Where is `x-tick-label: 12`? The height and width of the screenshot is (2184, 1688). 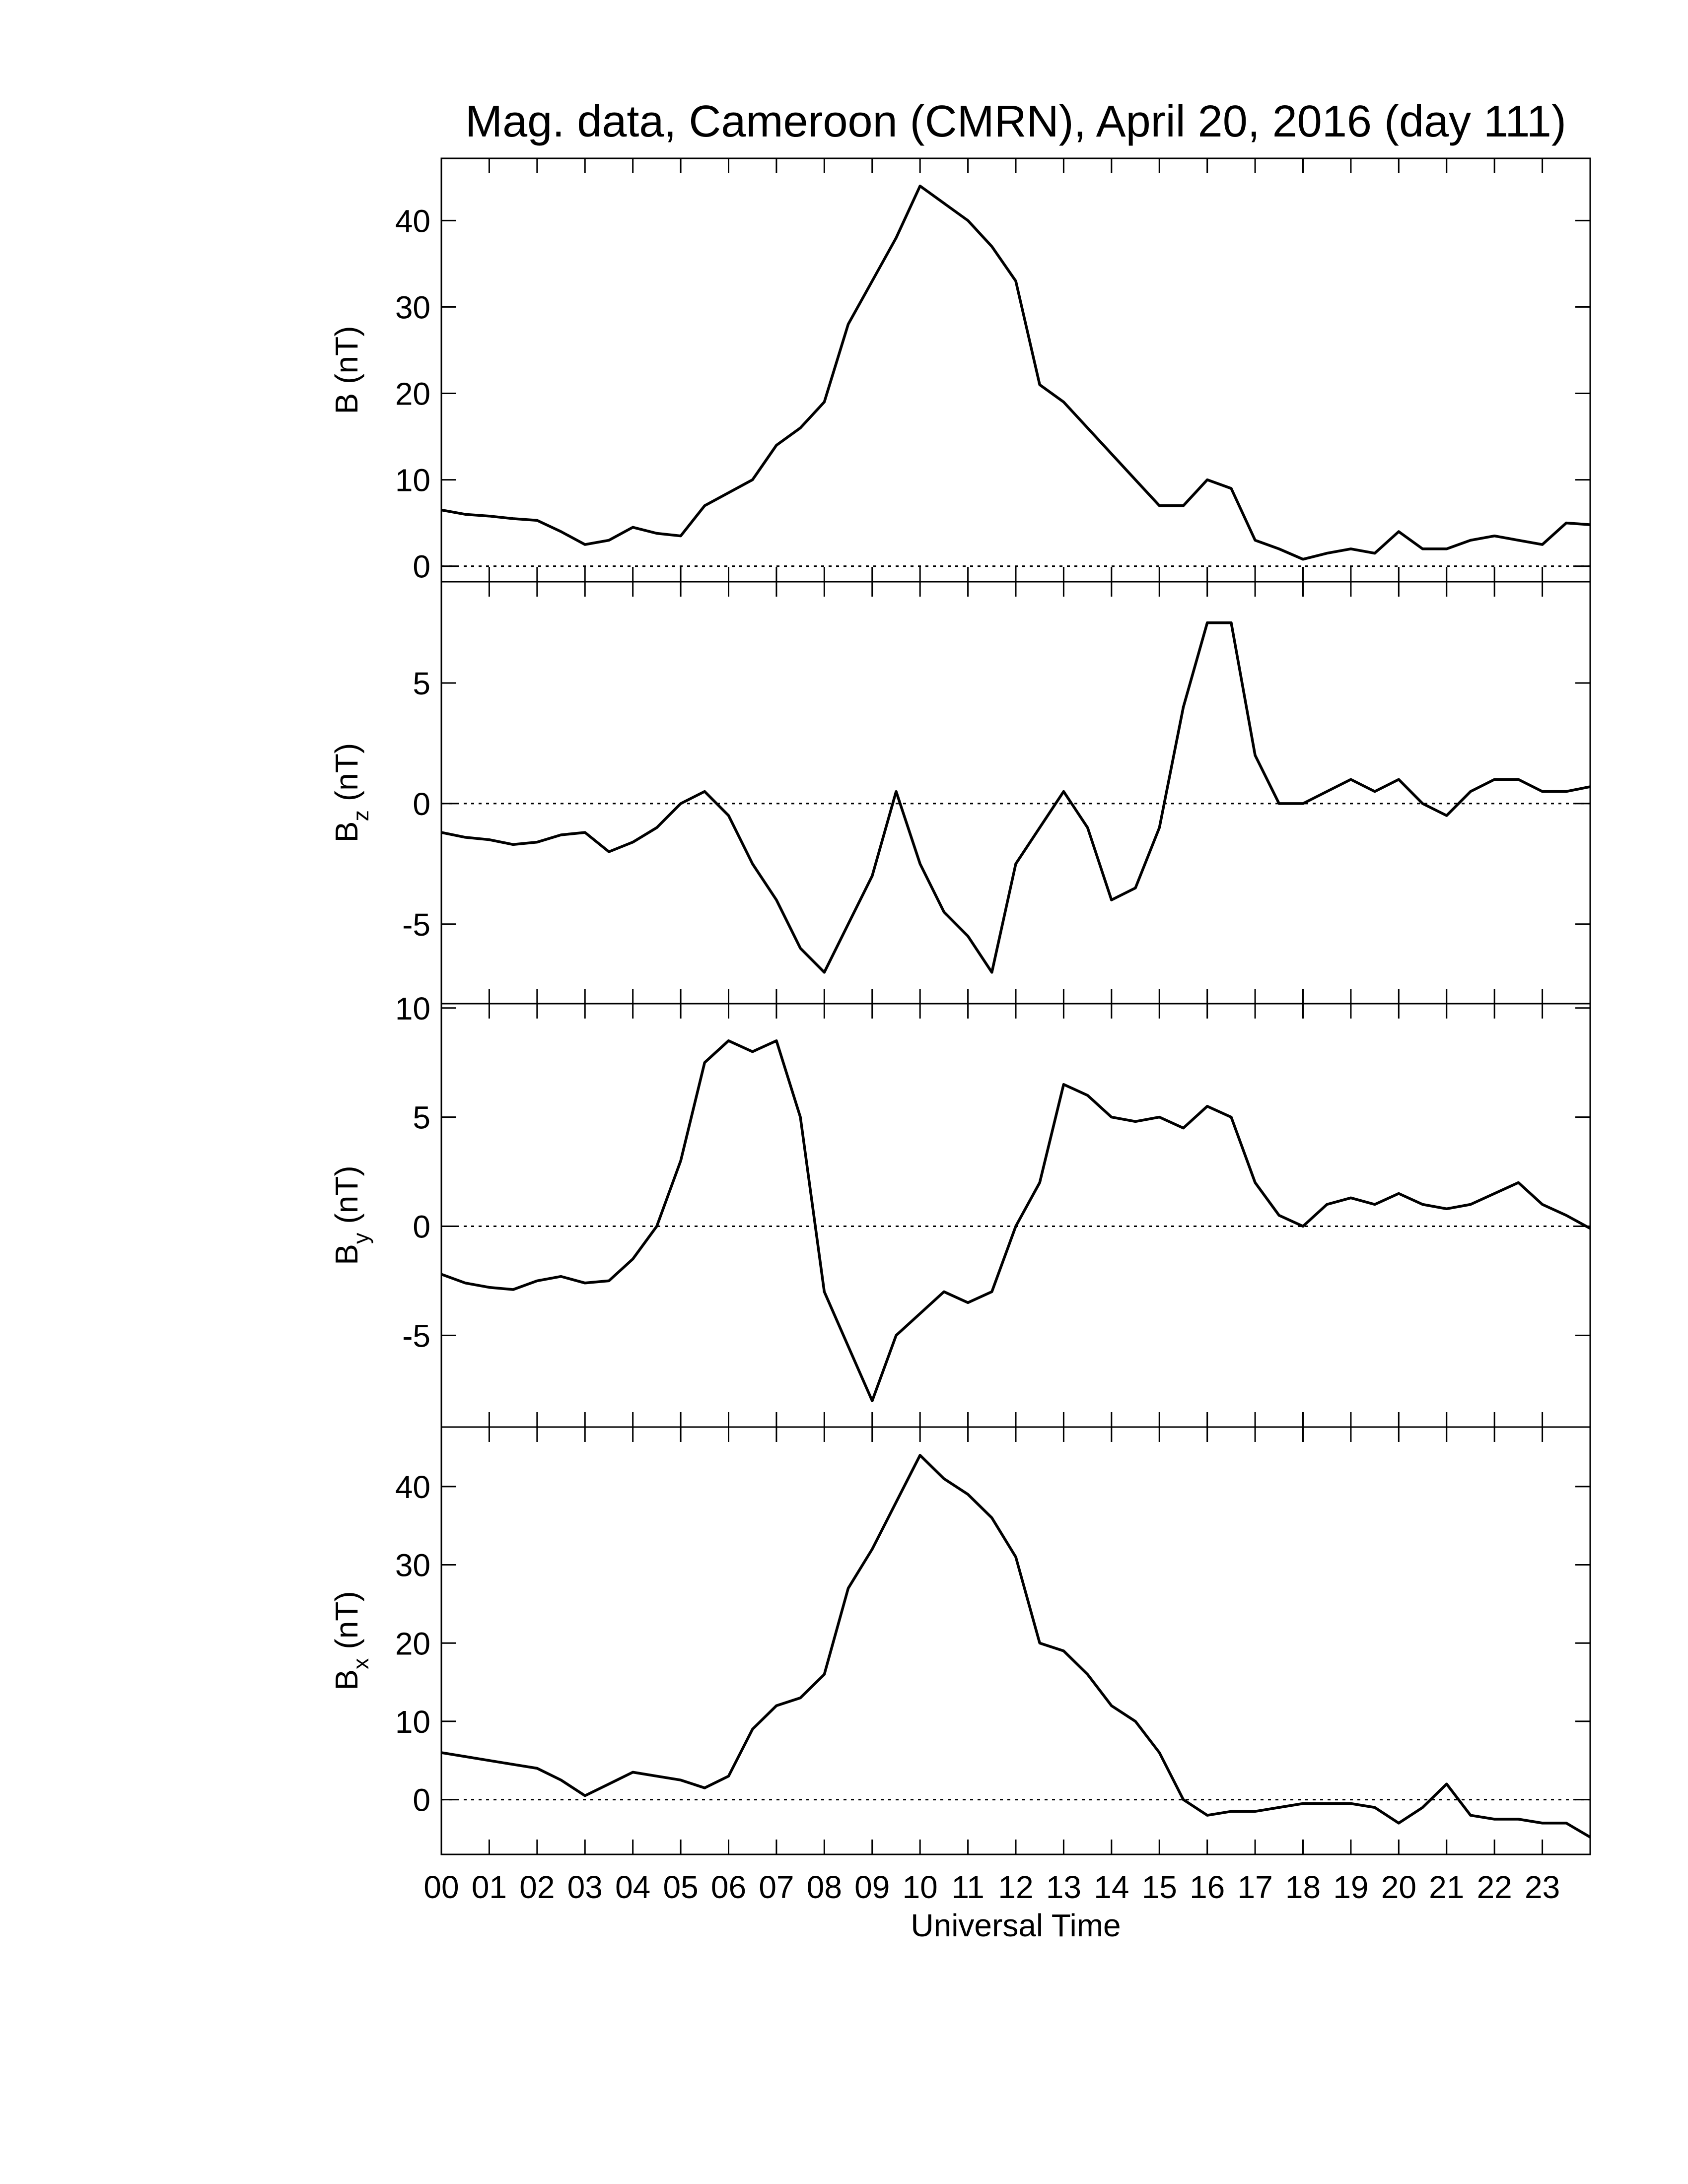 x-tick-label: 12 is located at coordinates (1015, 1887).